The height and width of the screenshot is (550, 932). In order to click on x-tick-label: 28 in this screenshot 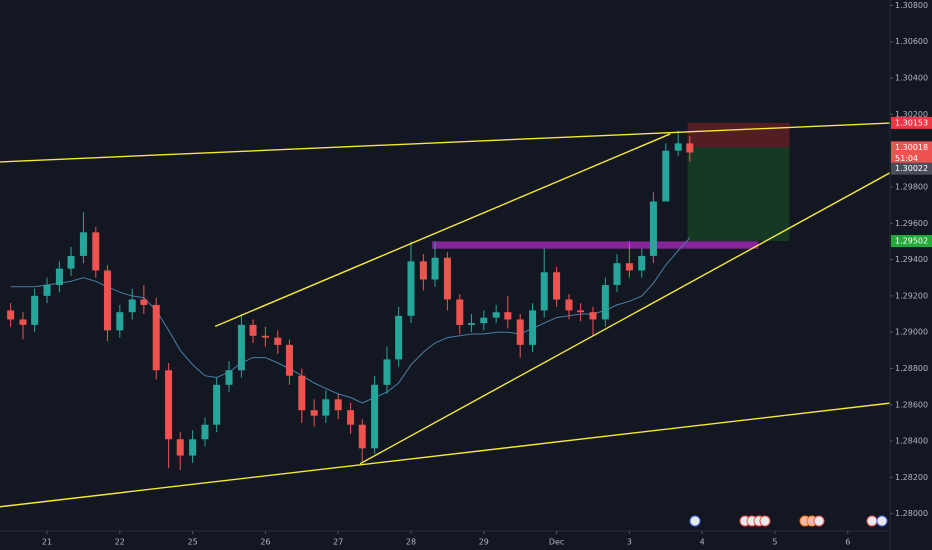, I will do `click(411, 542)`.